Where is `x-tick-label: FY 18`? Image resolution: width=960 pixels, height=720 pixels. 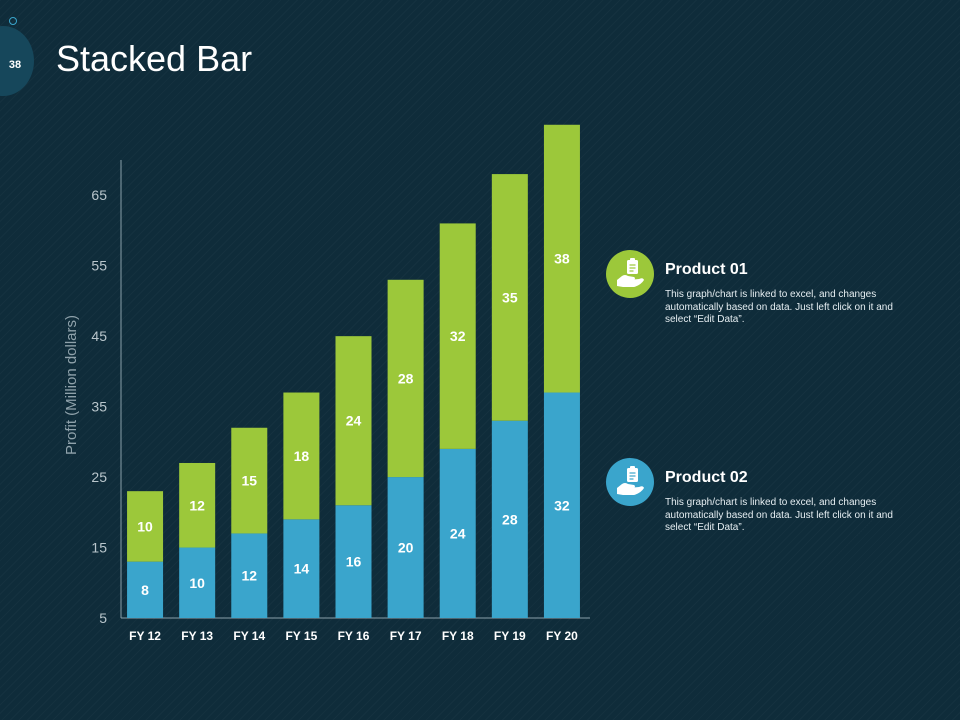 x-tick-label: FY 18 is located at coordinates (458, 636).